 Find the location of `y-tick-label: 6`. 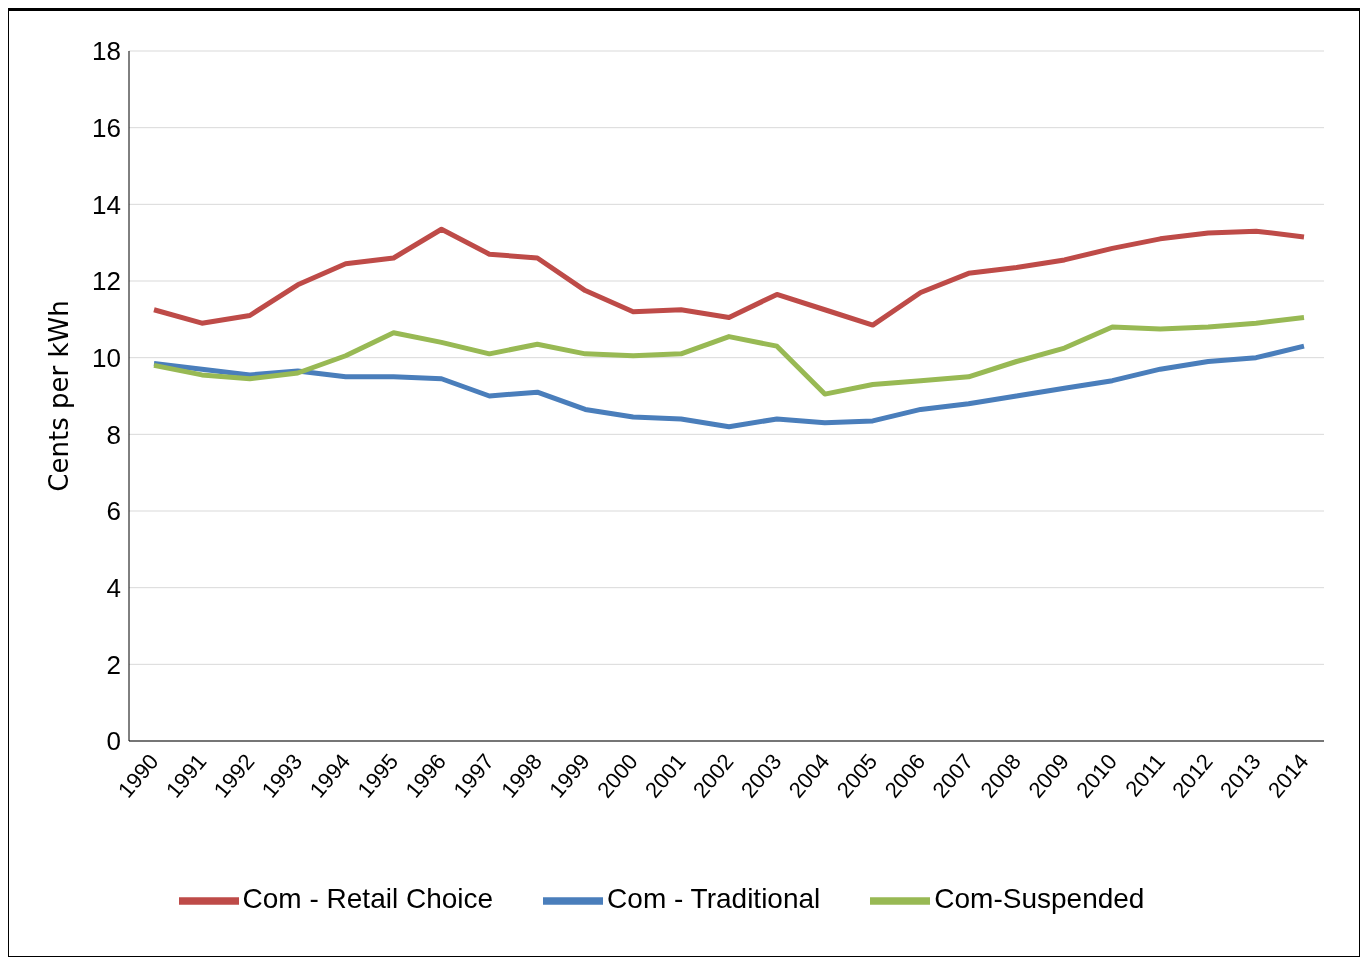

y-tick-label: 6 is located at coordinates (113, 511).